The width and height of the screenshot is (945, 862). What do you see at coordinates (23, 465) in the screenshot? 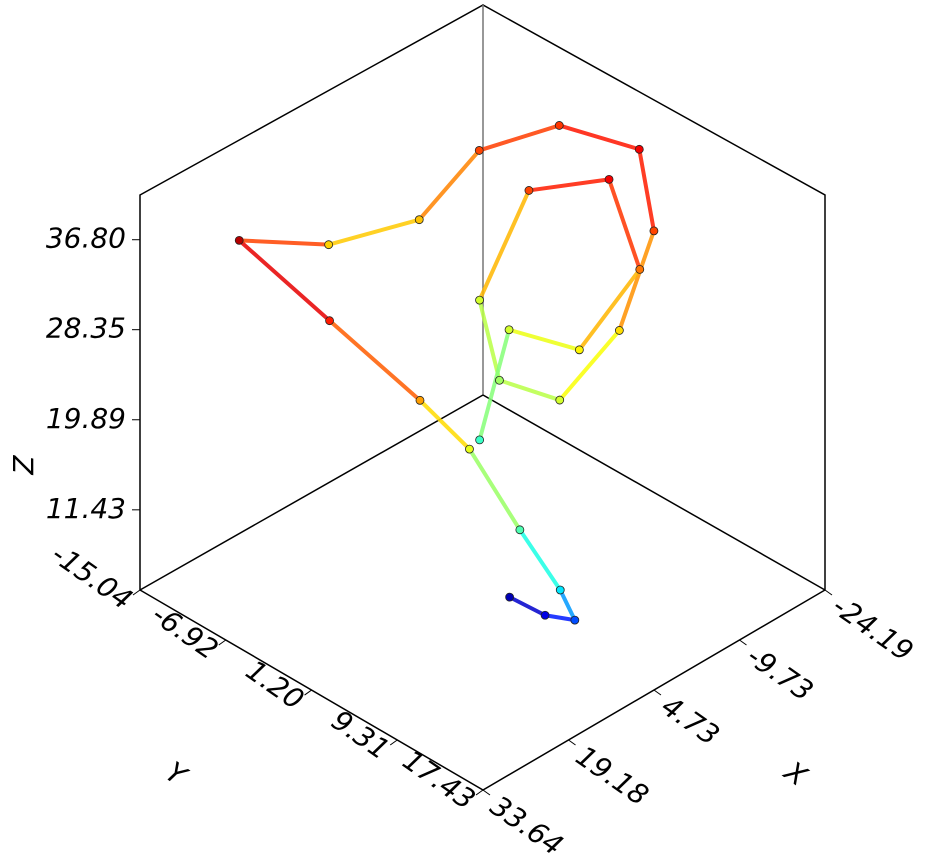
I see `z-axis-title: Z` at bounding box center [23, 465].